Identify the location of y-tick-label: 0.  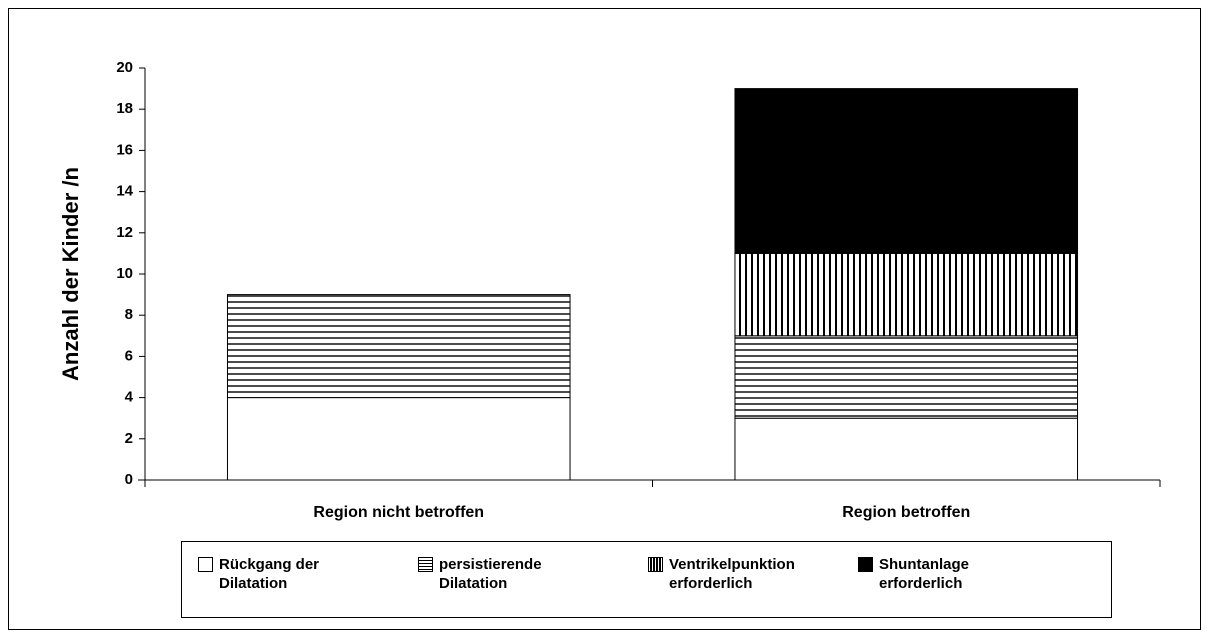
(129, 479).